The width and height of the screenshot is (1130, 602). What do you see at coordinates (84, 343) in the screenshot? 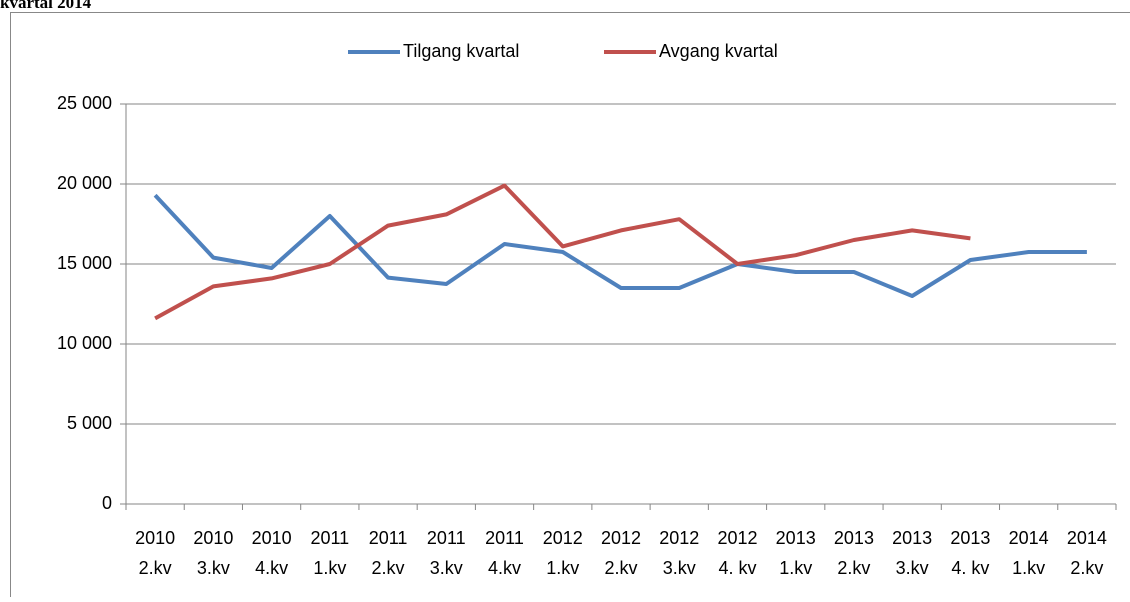
I see `y-tick-label: 10 000` at bounding box center [84, 343].